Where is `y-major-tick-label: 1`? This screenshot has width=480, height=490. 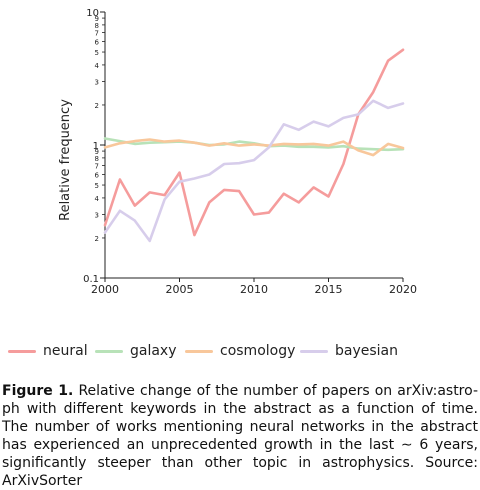 y-major-tick-label: 1 is located at coordinates (96, 146).